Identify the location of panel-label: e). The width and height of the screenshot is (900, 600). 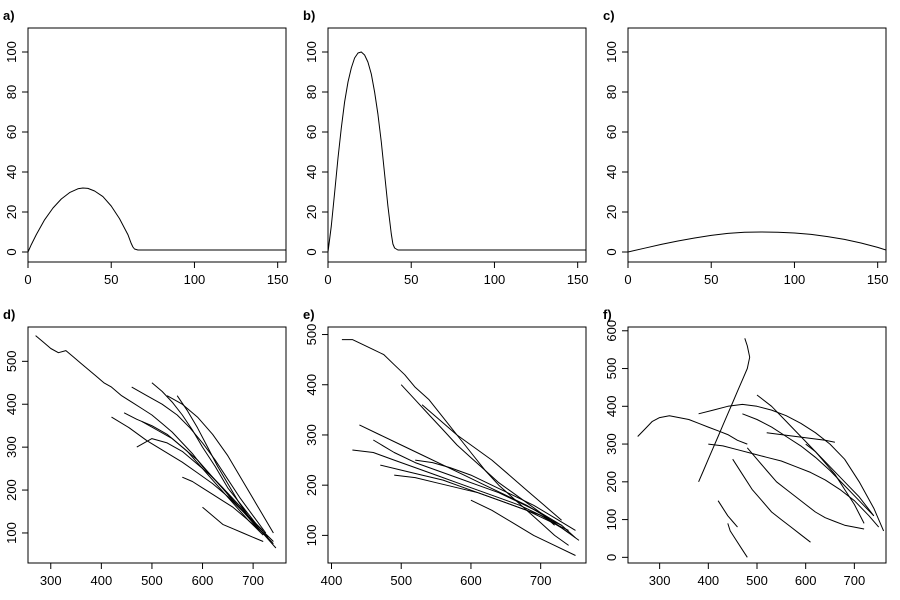
(309, 314).